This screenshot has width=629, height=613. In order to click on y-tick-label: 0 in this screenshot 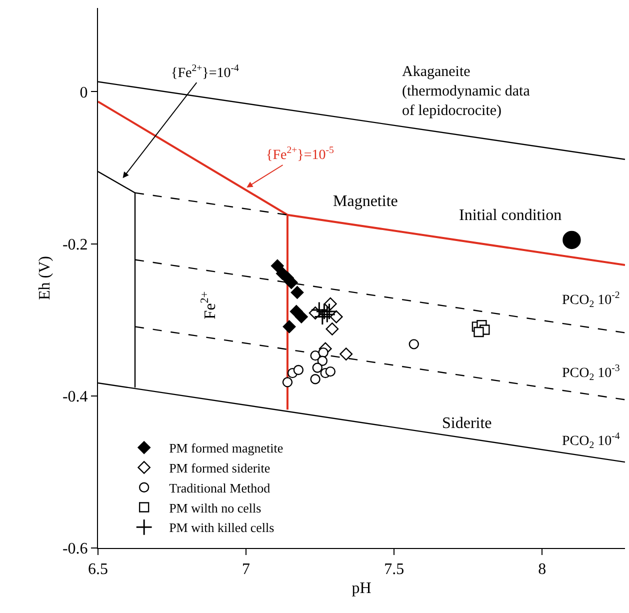, I will do `click(84, 93)`.